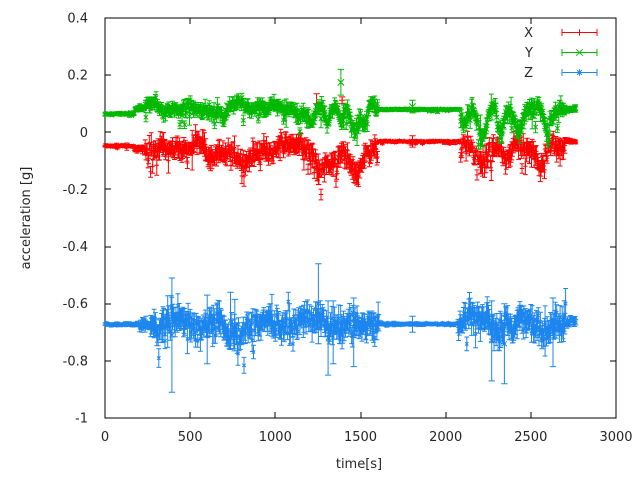 This screenshot has width=640, height=480. Describe the element at coordinates (26, 218) in the screenshot. I see `y-axis-label: acceleration [g]` at that location.